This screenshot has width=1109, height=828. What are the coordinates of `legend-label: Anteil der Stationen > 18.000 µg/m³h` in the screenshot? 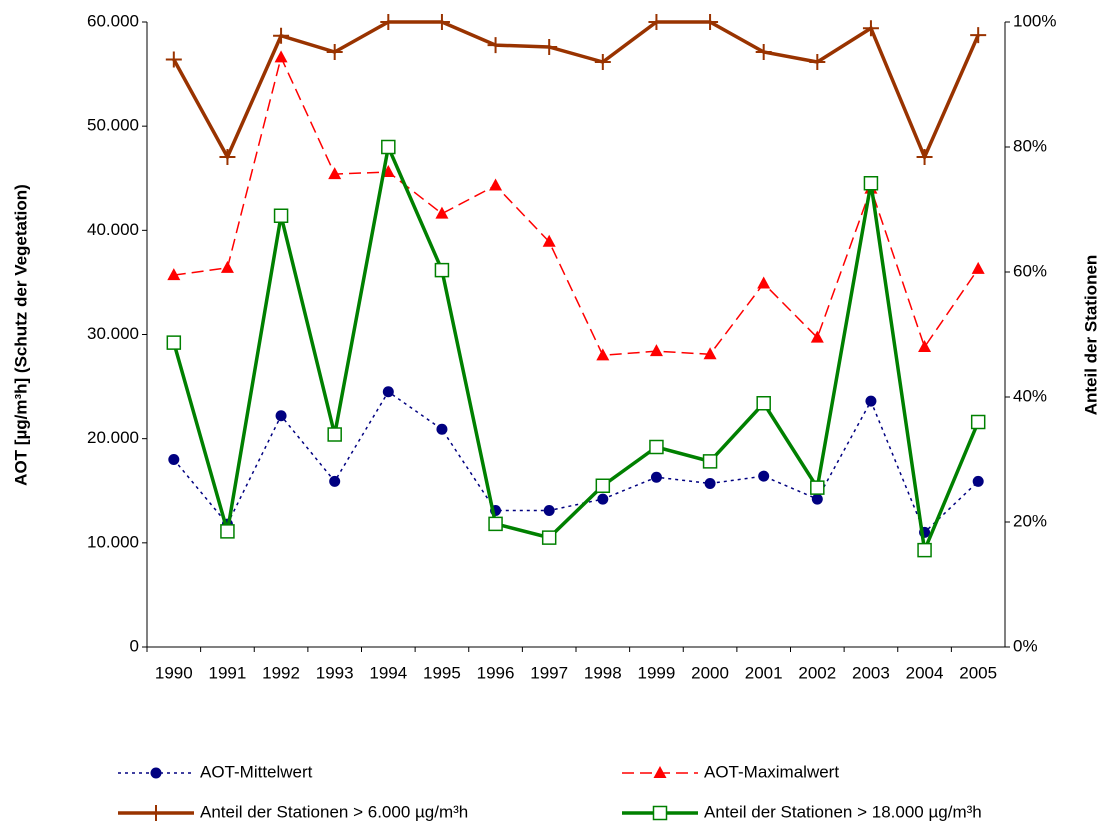 It's located at (843, 811).